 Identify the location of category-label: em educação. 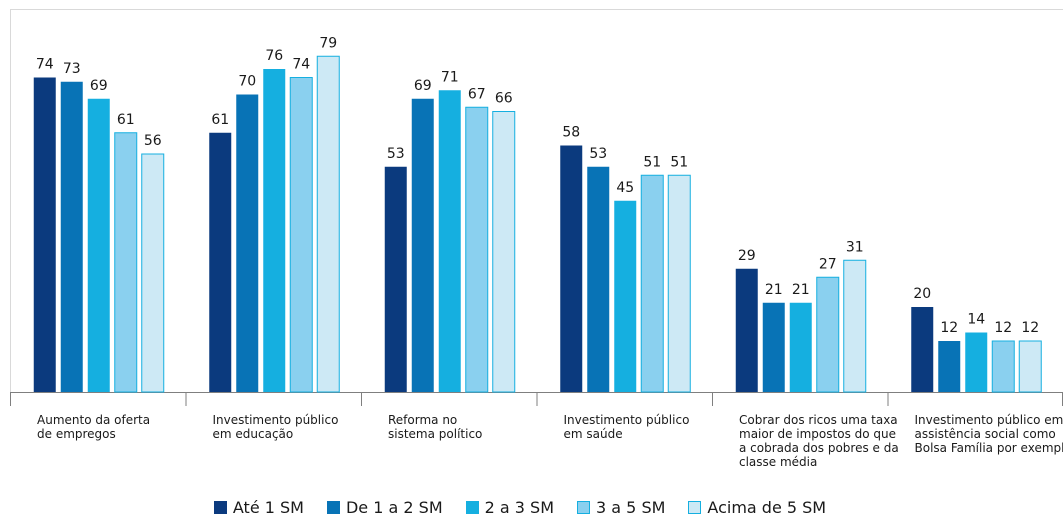
(253, 434).